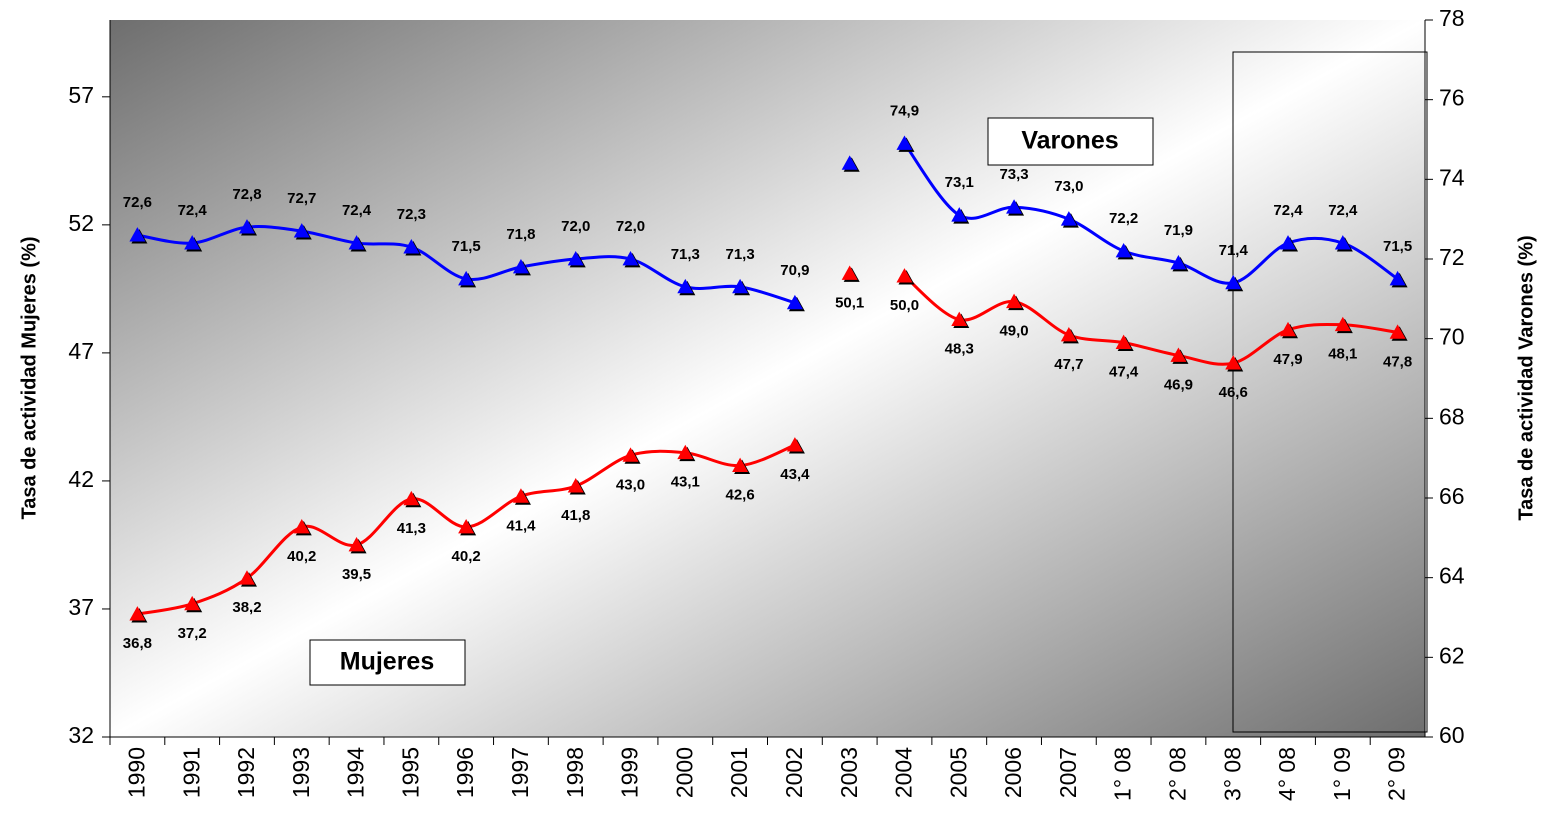 The width and height of the screenshot is (1544, 827). Describe the element at coordinates (630, 484) in the screenshot. I see `data-label: 43,0` at that location.